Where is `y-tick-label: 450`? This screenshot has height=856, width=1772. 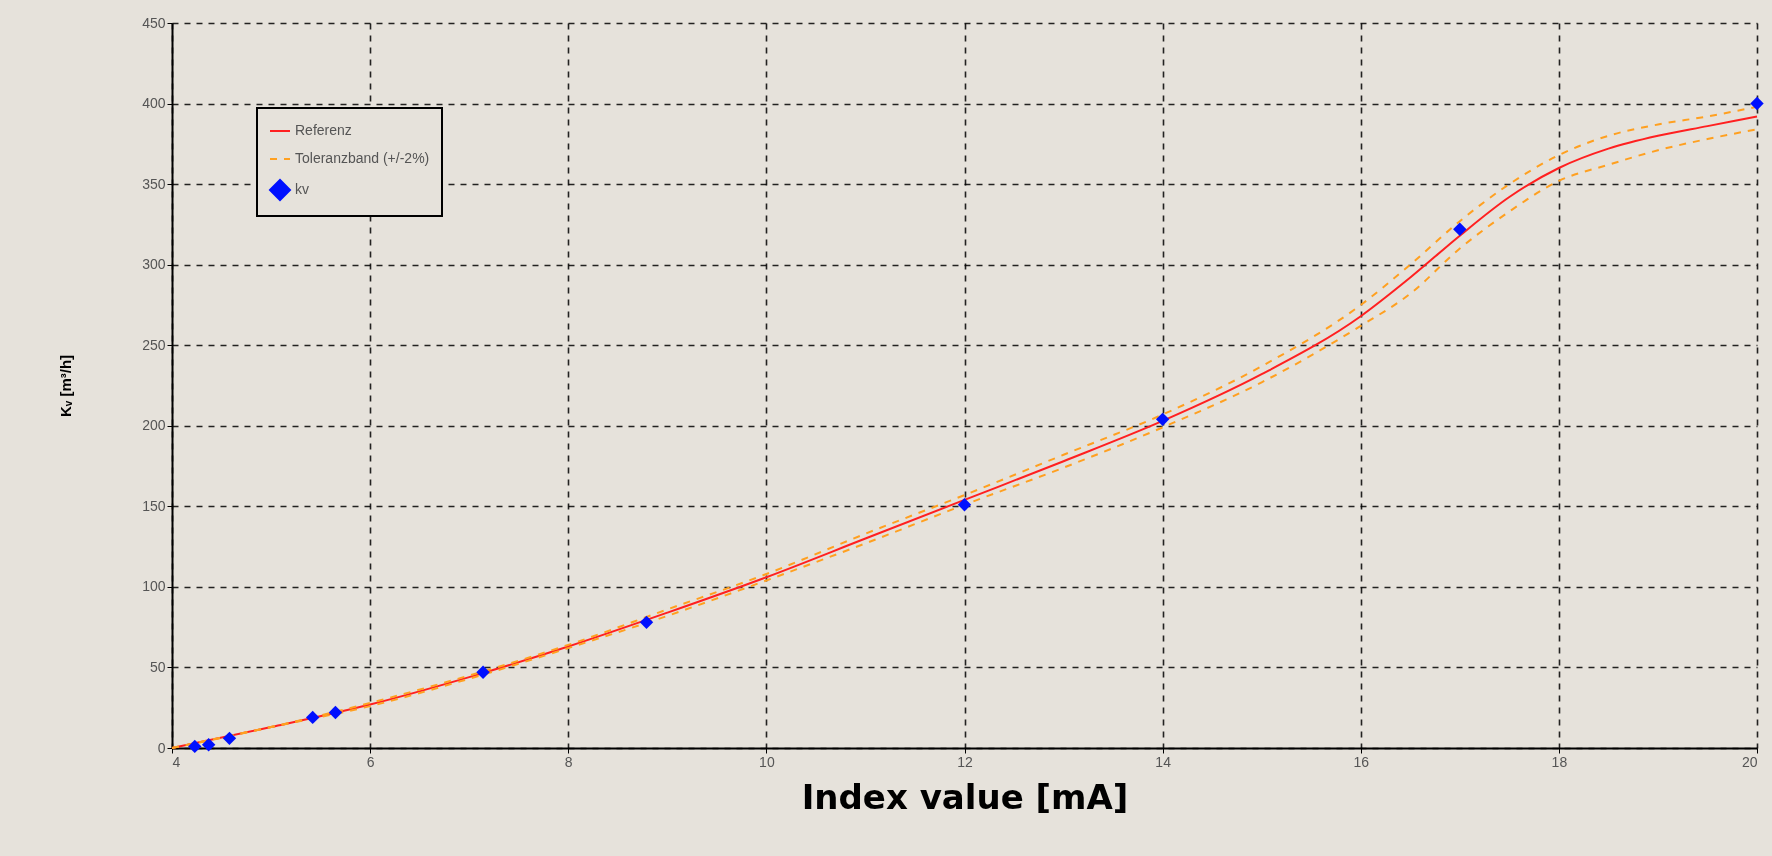 y-tick-label: 450 is located at coordinates (154, 22).